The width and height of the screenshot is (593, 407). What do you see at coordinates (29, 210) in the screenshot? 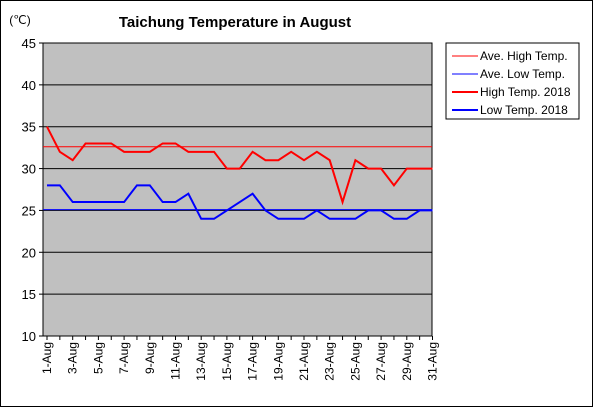
I see `y-tick-label: 25` at bounding box center [29, 210].